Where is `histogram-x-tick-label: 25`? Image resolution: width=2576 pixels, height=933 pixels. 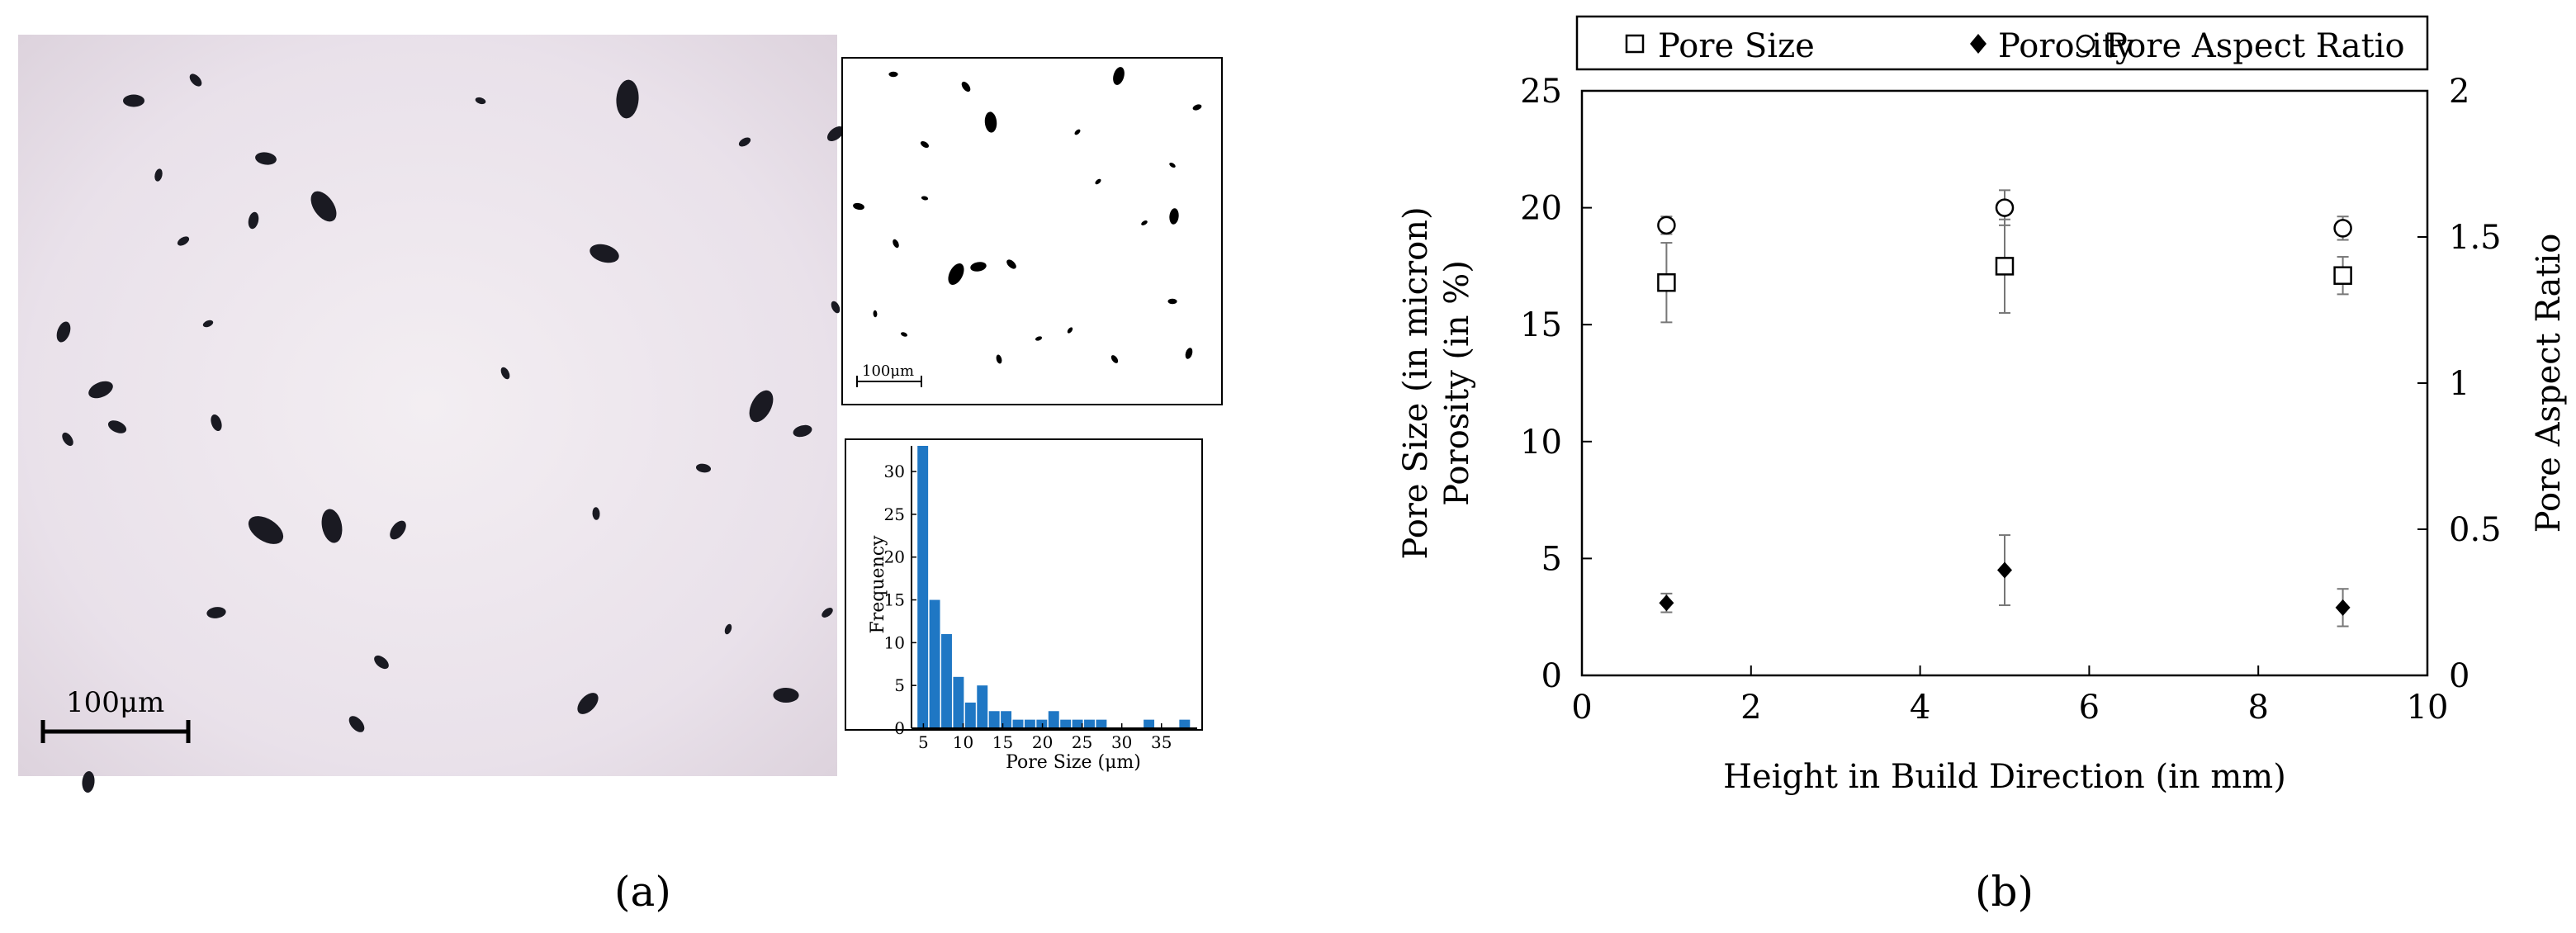
histogram-x-tick-label: 25 is located at coordinates (1082, 742).